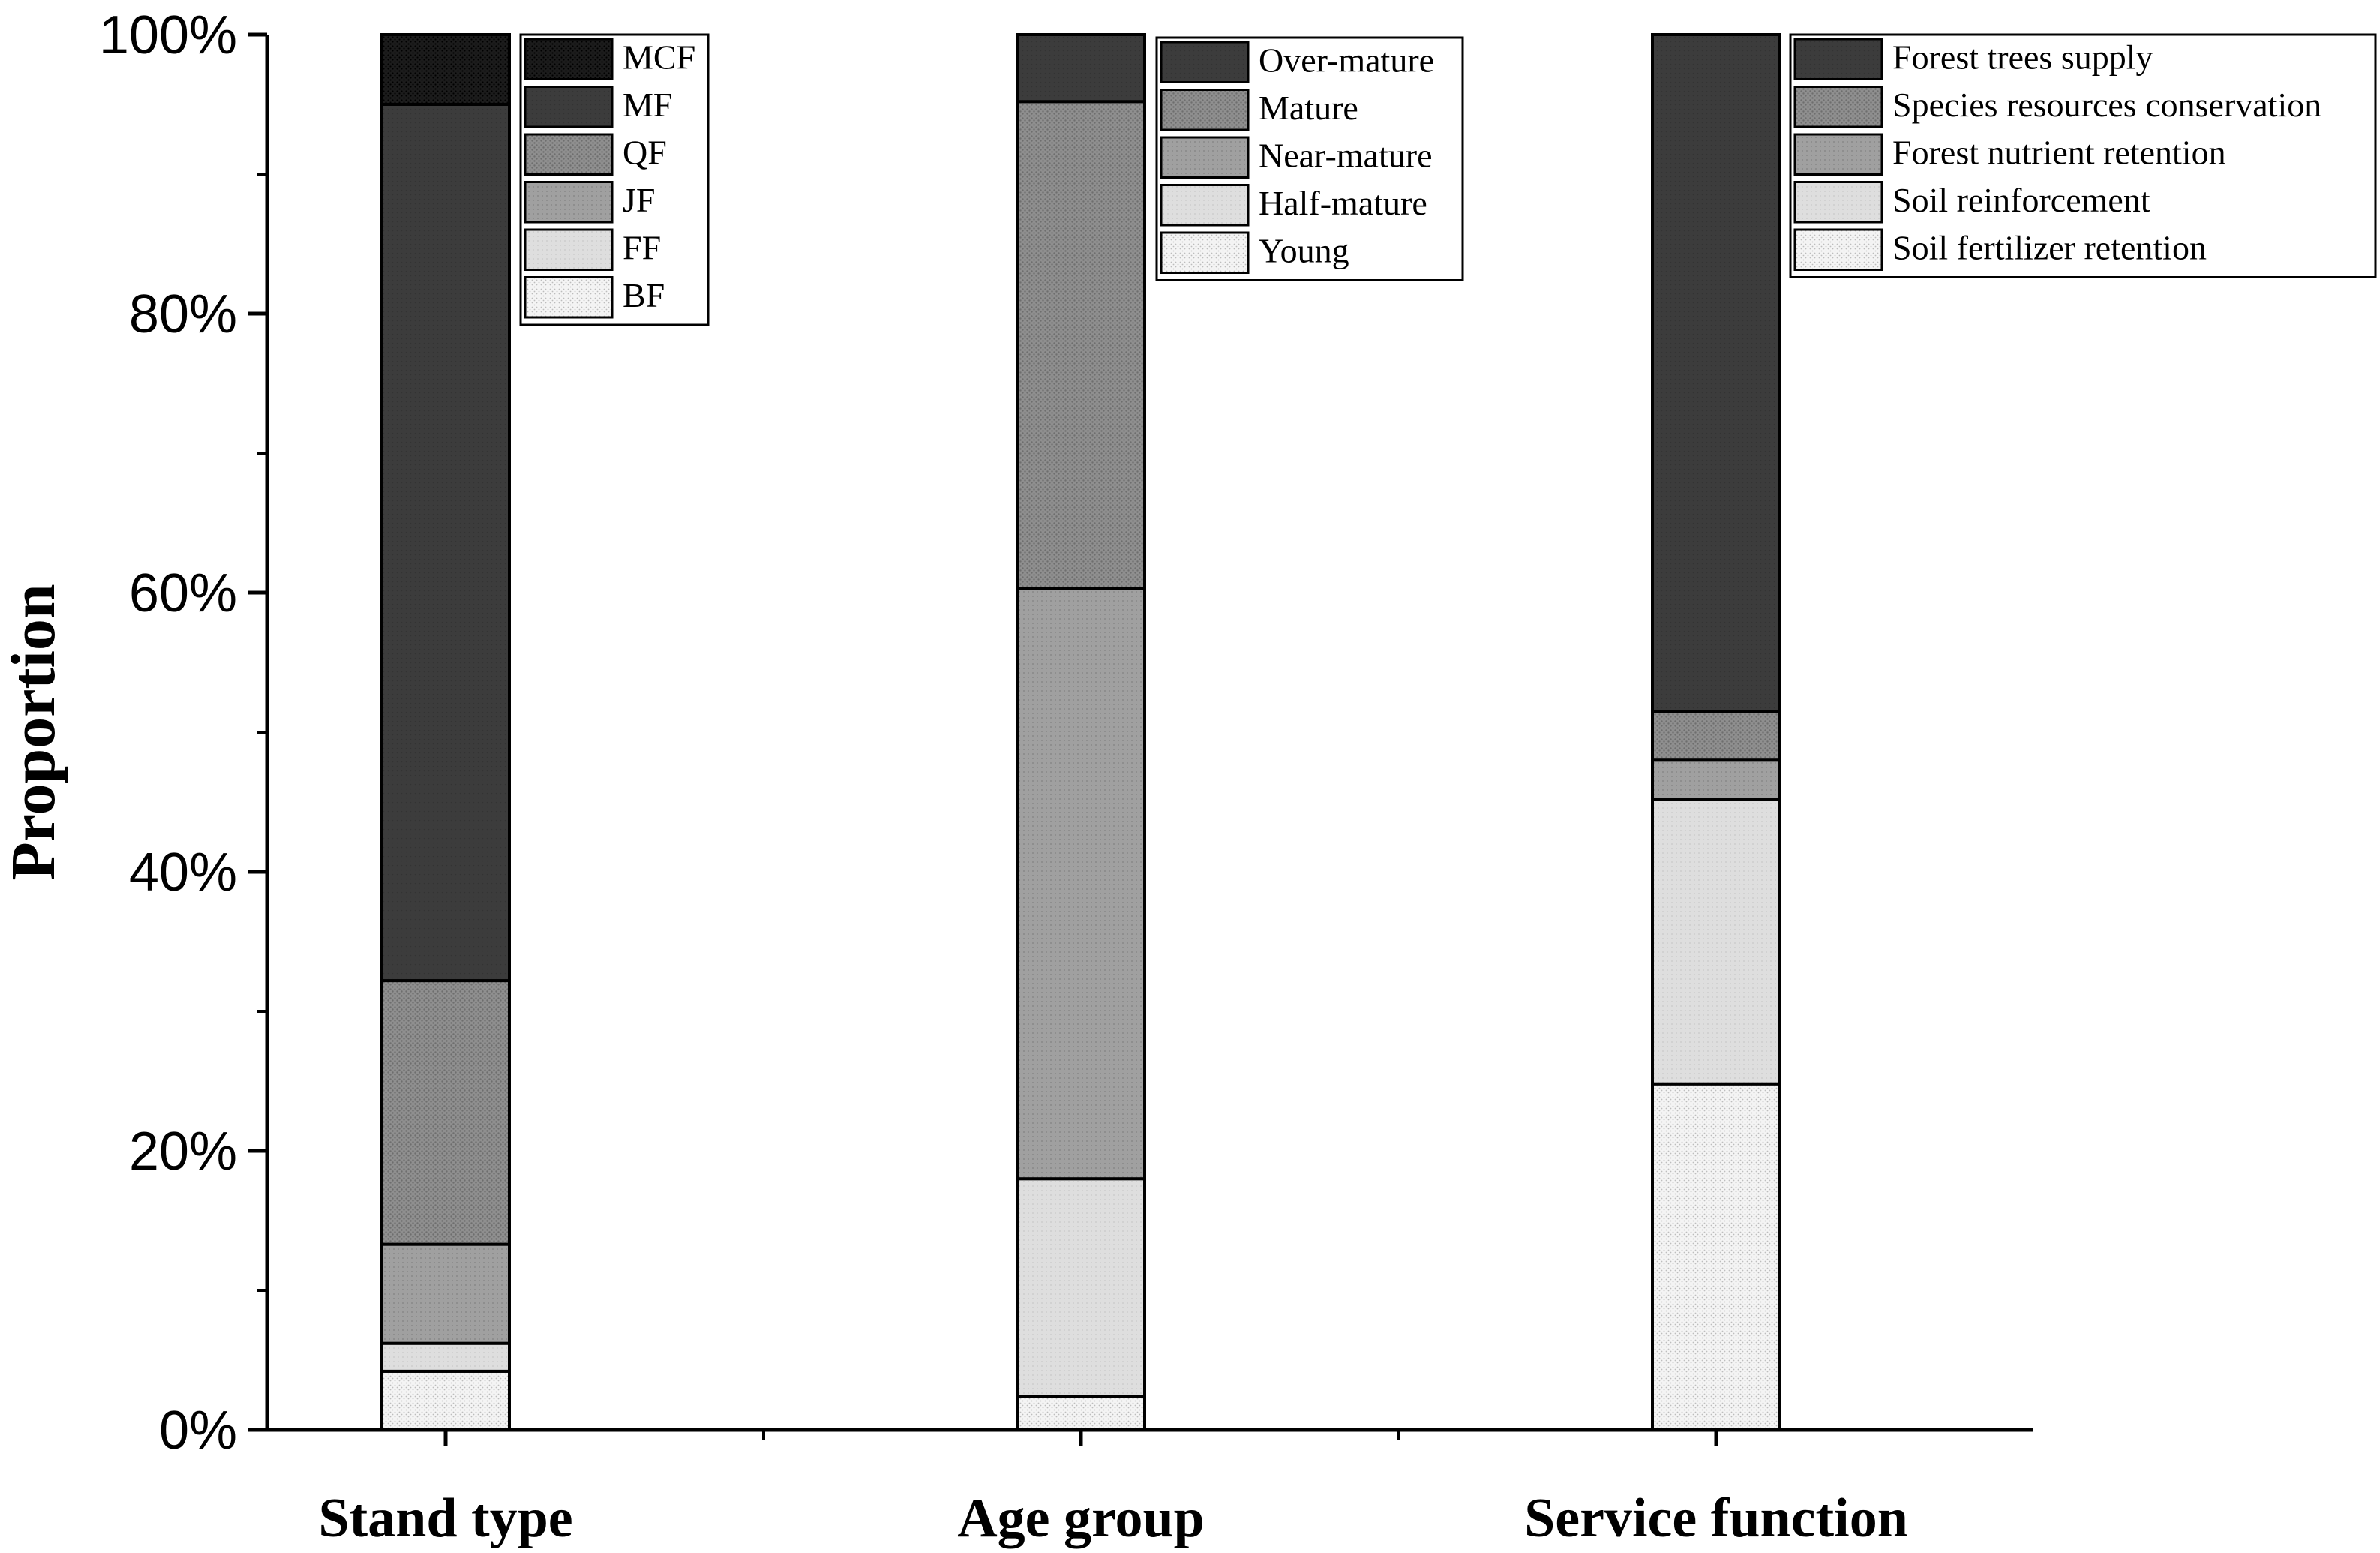 The image size is (2380, 1553). What do you see at coordinates (1346, 60) in the screenshot?
I see `legend-label-over-mature: Over-mature` at bounding box center [1346, 60].